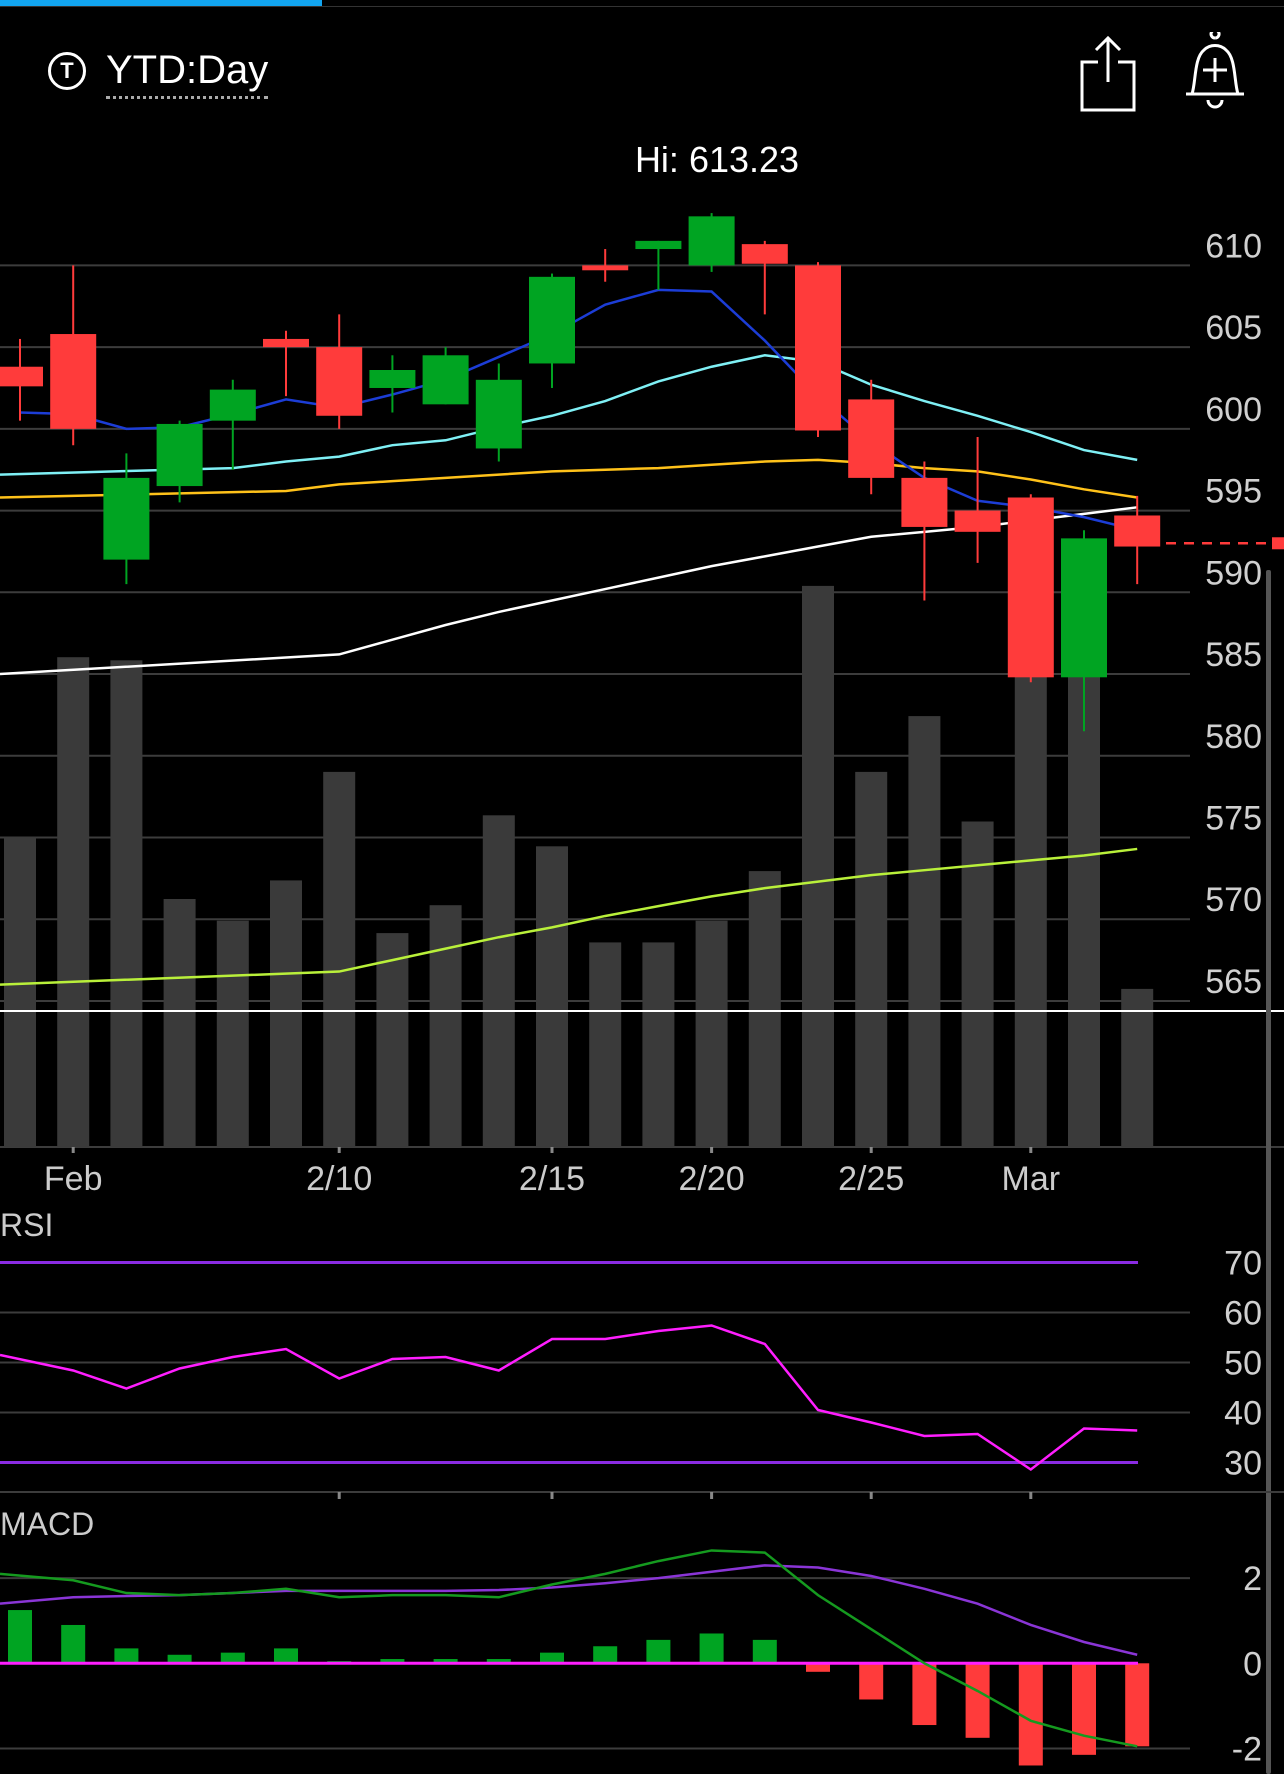 The height and width of the screenshot is (1774, 1284). What do you see at coordinates (1252, 1664) in the screenshot?
I see `macd-tick-label: 0` at bounding box center [1252, 1664].